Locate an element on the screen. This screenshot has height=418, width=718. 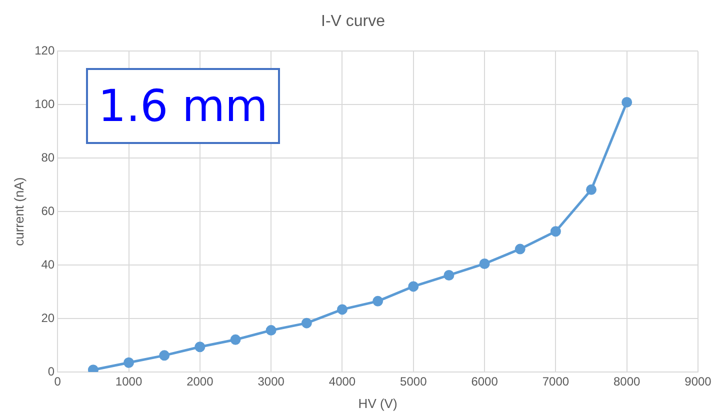
x-tick-label: 9000 is located at coordinates (698, 381).